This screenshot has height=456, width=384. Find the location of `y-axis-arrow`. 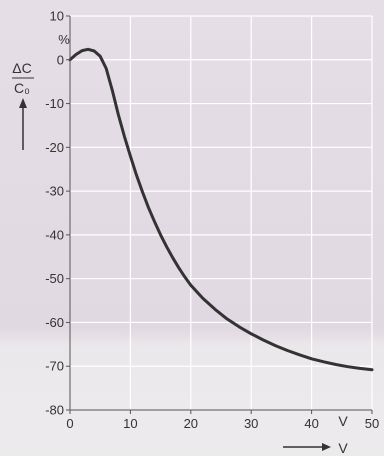

y-axis-arrow is located at coordinates (23, 124).